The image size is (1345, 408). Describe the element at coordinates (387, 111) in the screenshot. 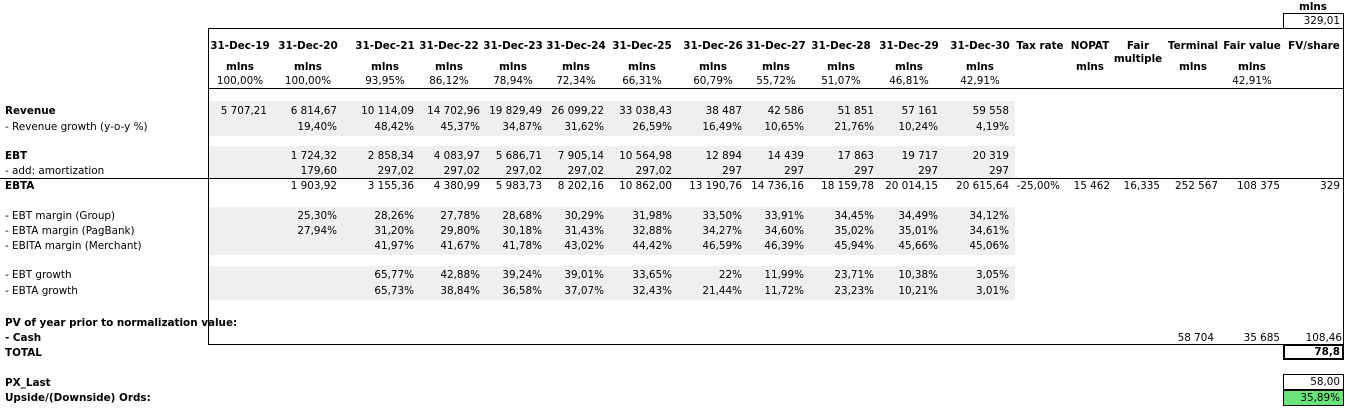

I see `cell-revenue: 10 114,09` at that location.